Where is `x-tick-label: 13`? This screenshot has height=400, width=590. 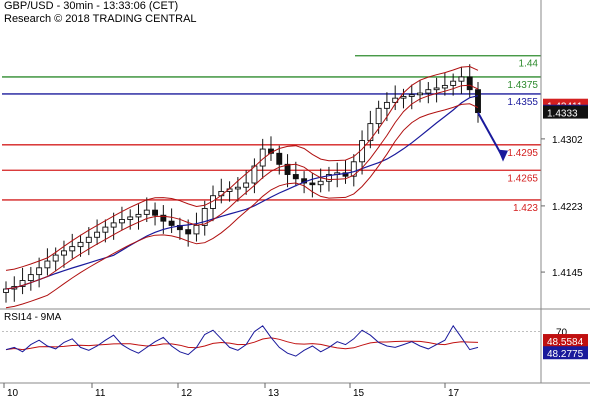
x-tick-label: 13 is located at coordinates (274, 393).